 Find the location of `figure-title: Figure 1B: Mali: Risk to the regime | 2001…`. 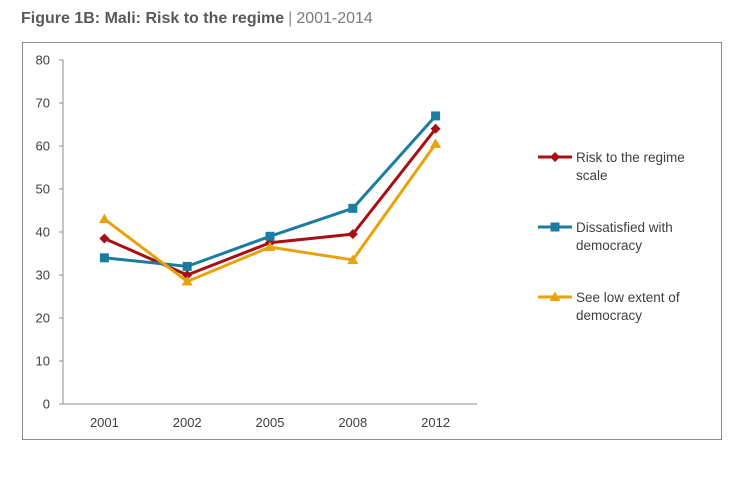

figure-title: Figure 1B: Mali: Risk to the regime | 2001… is located at coordinates (197, 19).